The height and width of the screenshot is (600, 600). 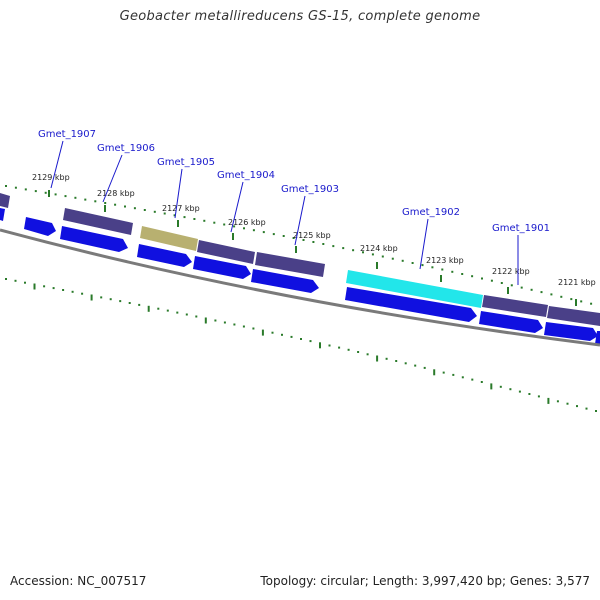 What do you see at coordinates (169, 238) in the screenshot?
I see `gene-bar-gmet-1905` at bounding box center [169, 238].